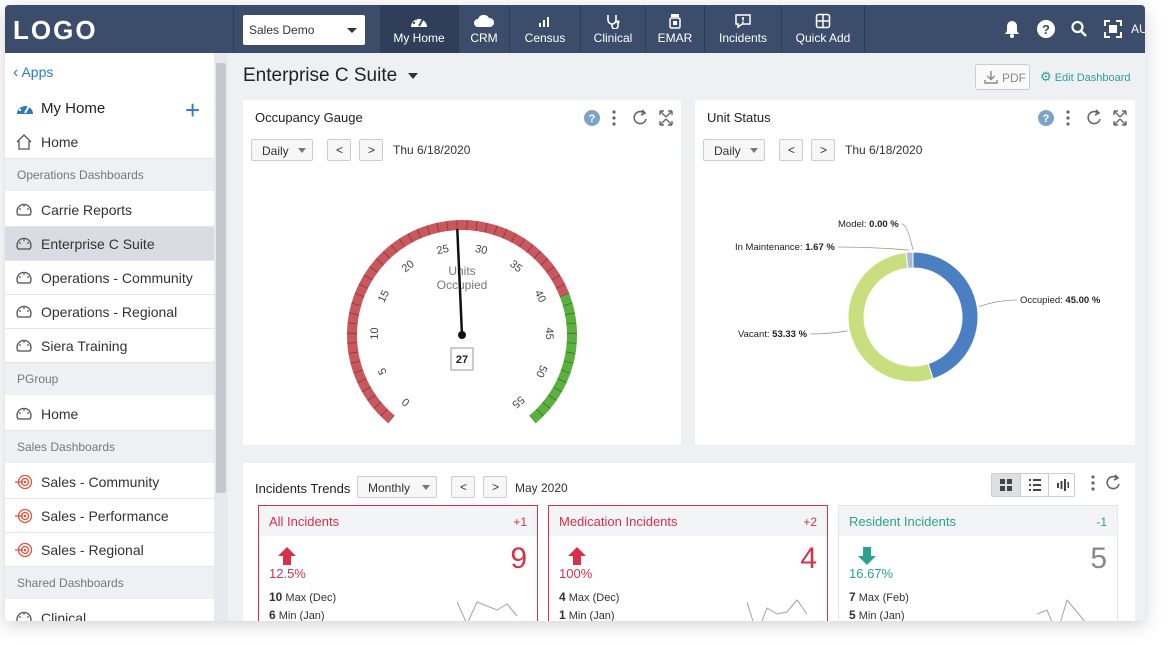  I want to click on incident-card-header: Medication Incidents +2, so click(688, 521).